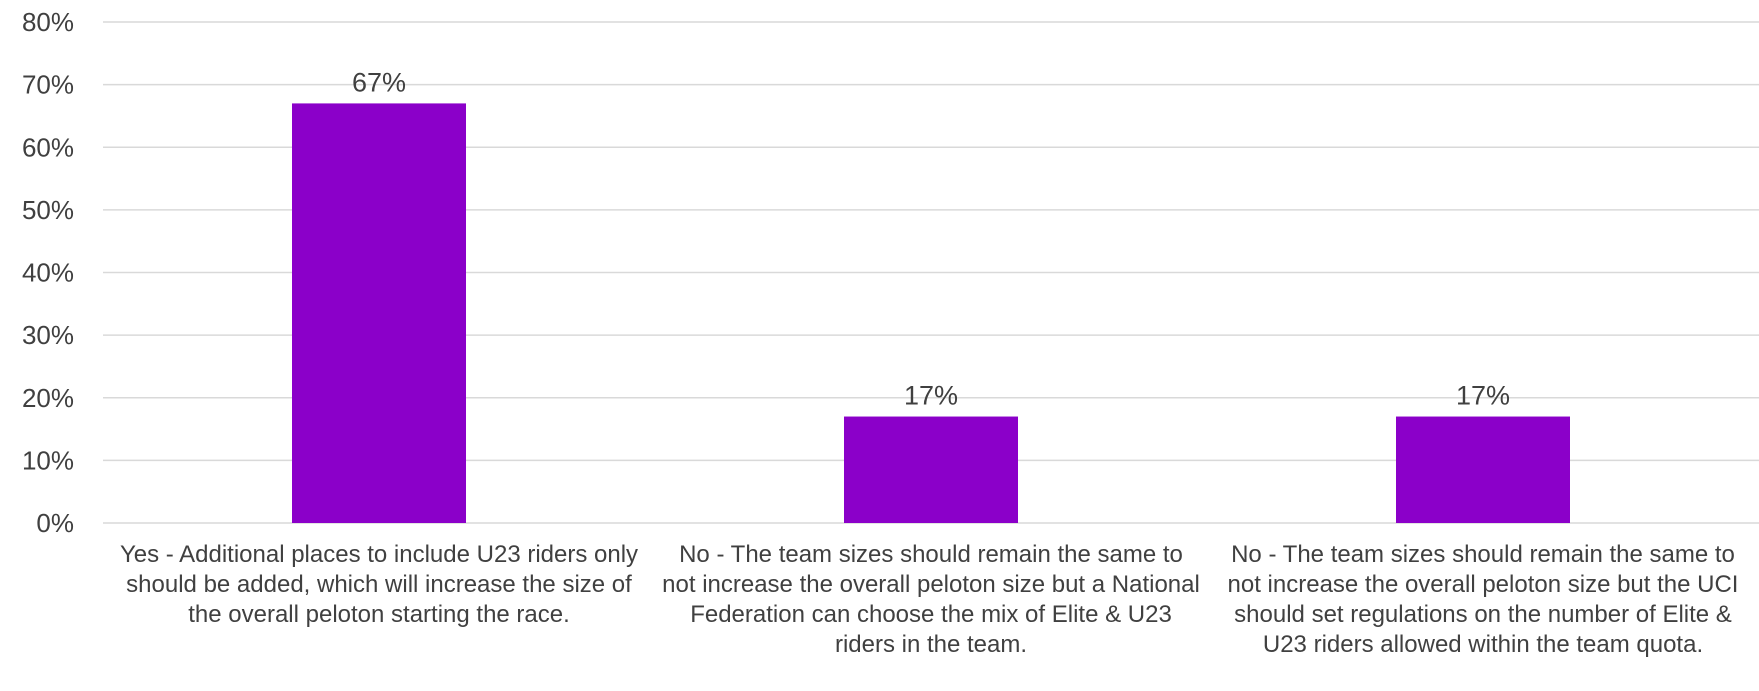 This screenshot has height=691, width=1759. I want to click on y-tick-label: 70%, so click(48, 85).